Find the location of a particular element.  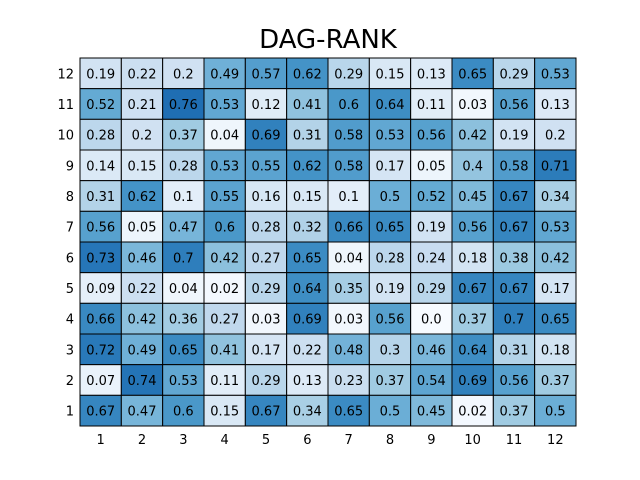

cell-value-label: 0.27 is located at coordinates (224, 320).